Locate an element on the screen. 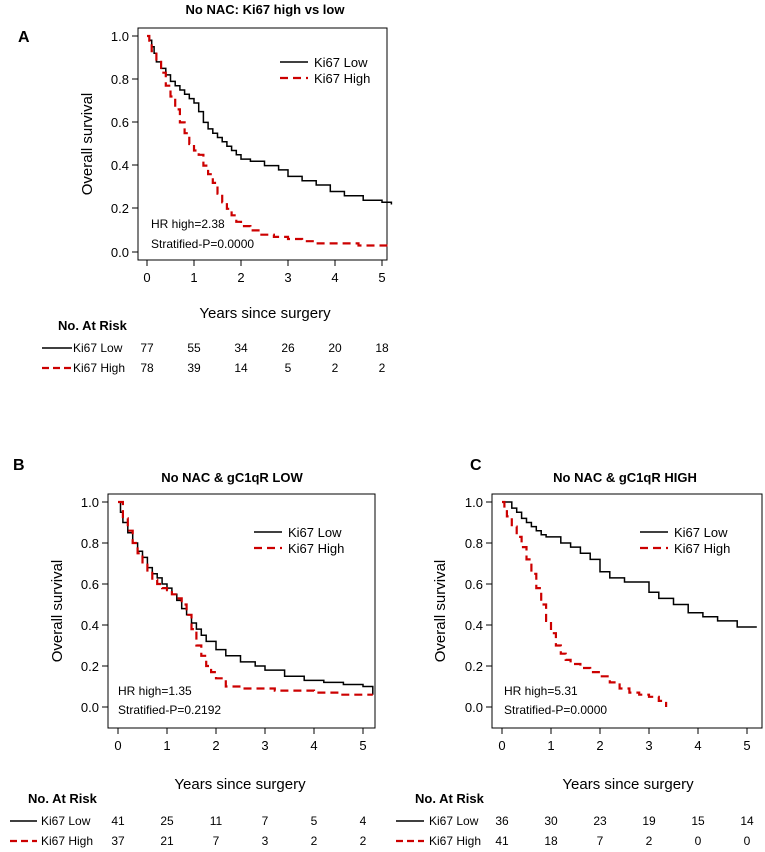  chart-title: No NAC & gC1qR HIGH is located at coordinates (625, 477).